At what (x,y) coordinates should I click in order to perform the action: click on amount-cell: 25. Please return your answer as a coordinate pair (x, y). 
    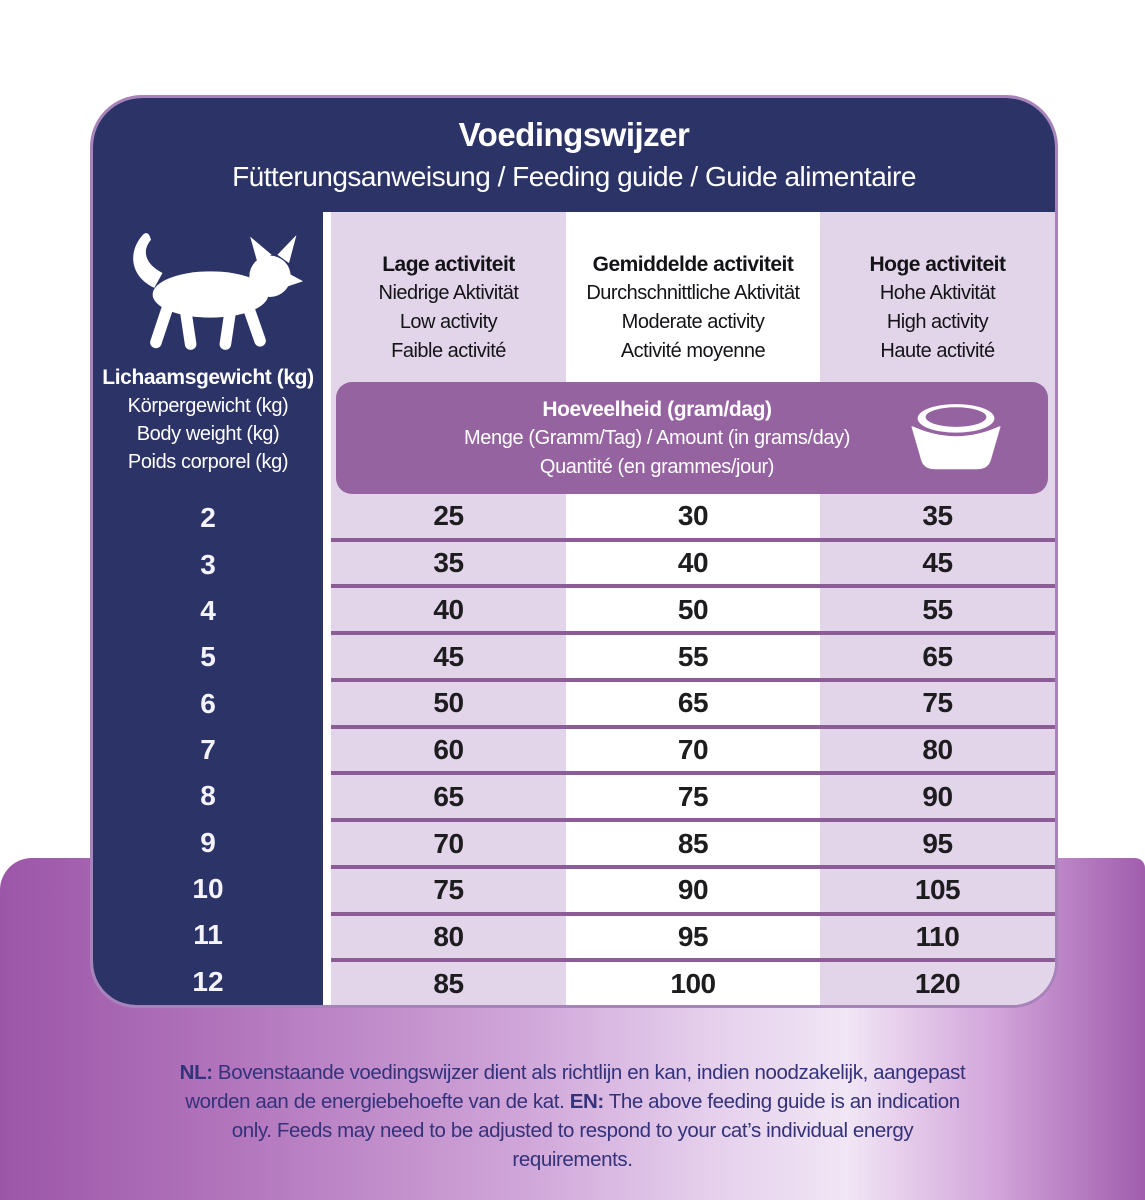
    Looking at the image, I should click on (448, 516).